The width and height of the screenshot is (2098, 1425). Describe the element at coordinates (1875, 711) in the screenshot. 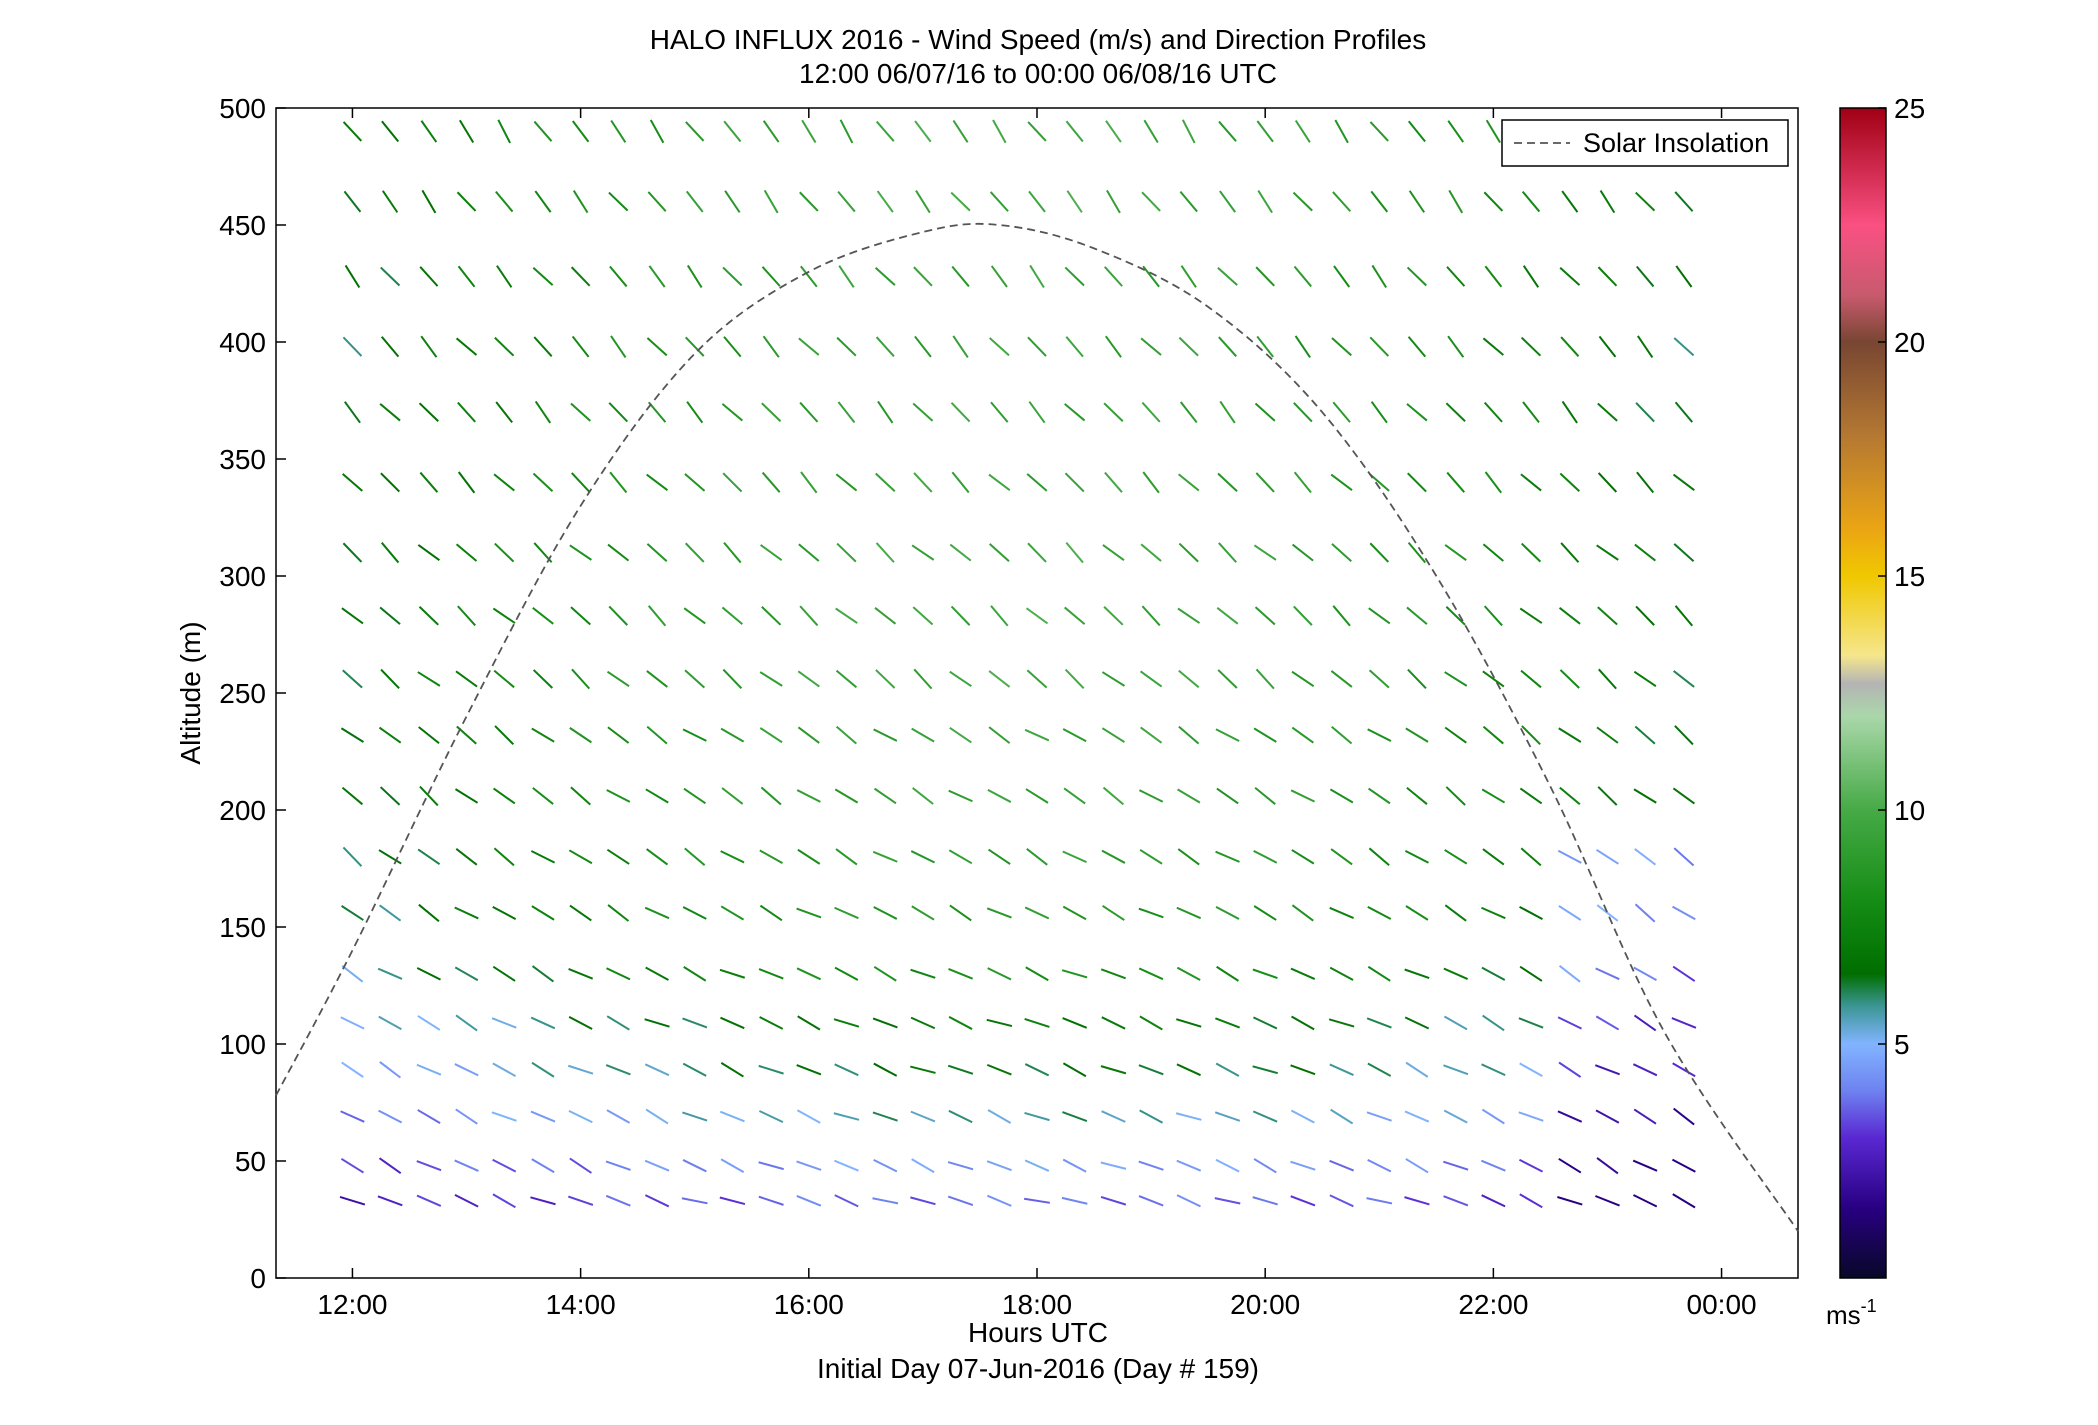

I see `colorbar: 5 10 15 20 25 ms-1` at that location.